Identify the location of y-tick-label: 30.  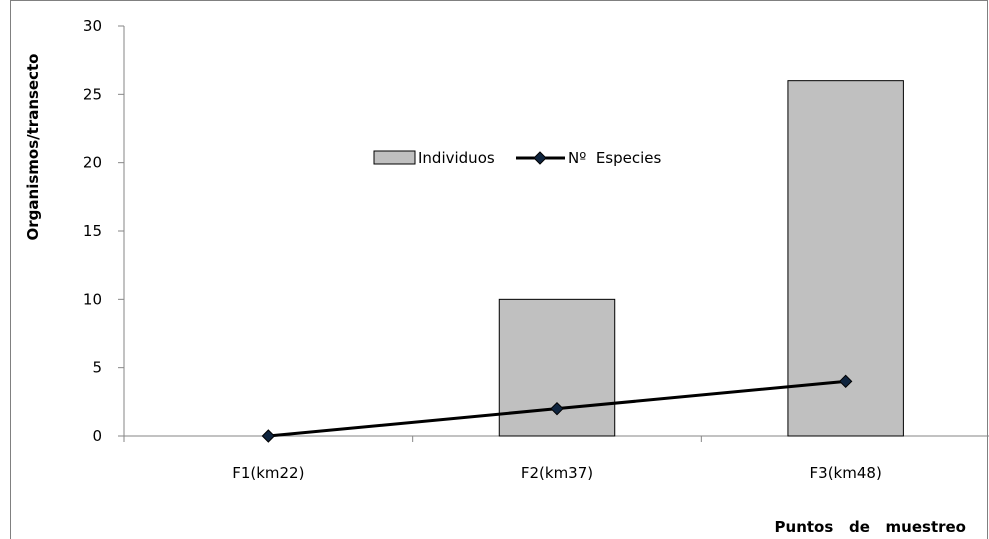
(92, 26).